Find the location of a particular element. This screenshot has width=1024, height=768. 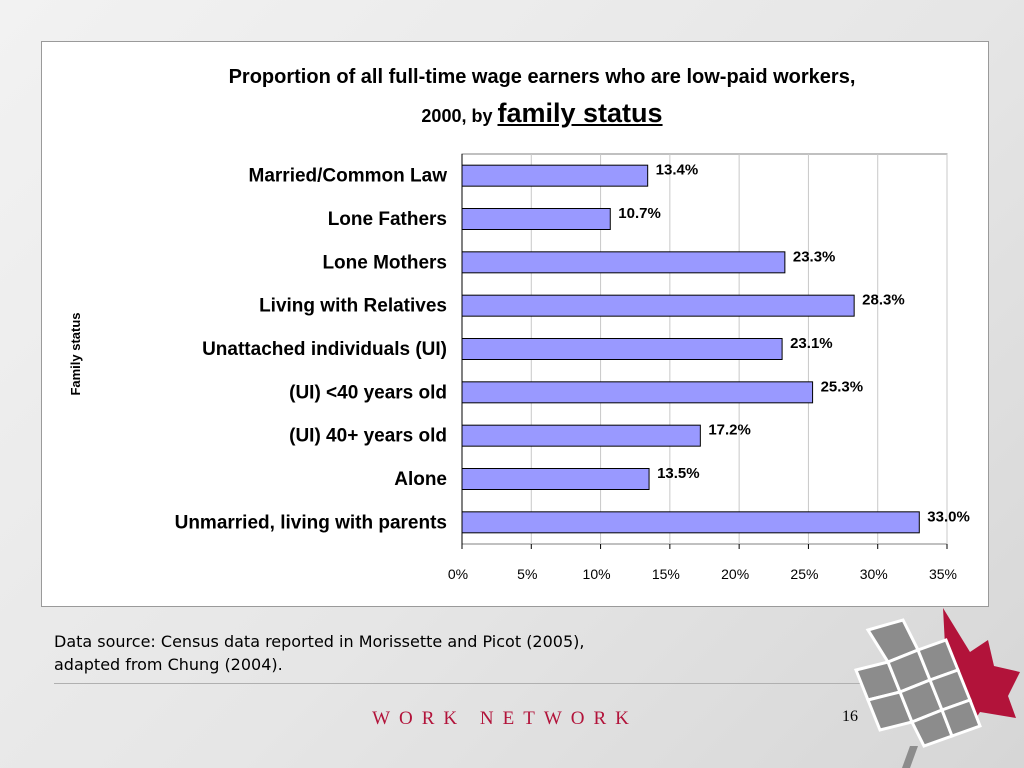

x-tick-label: 15% is located at coordinates (666, 574).